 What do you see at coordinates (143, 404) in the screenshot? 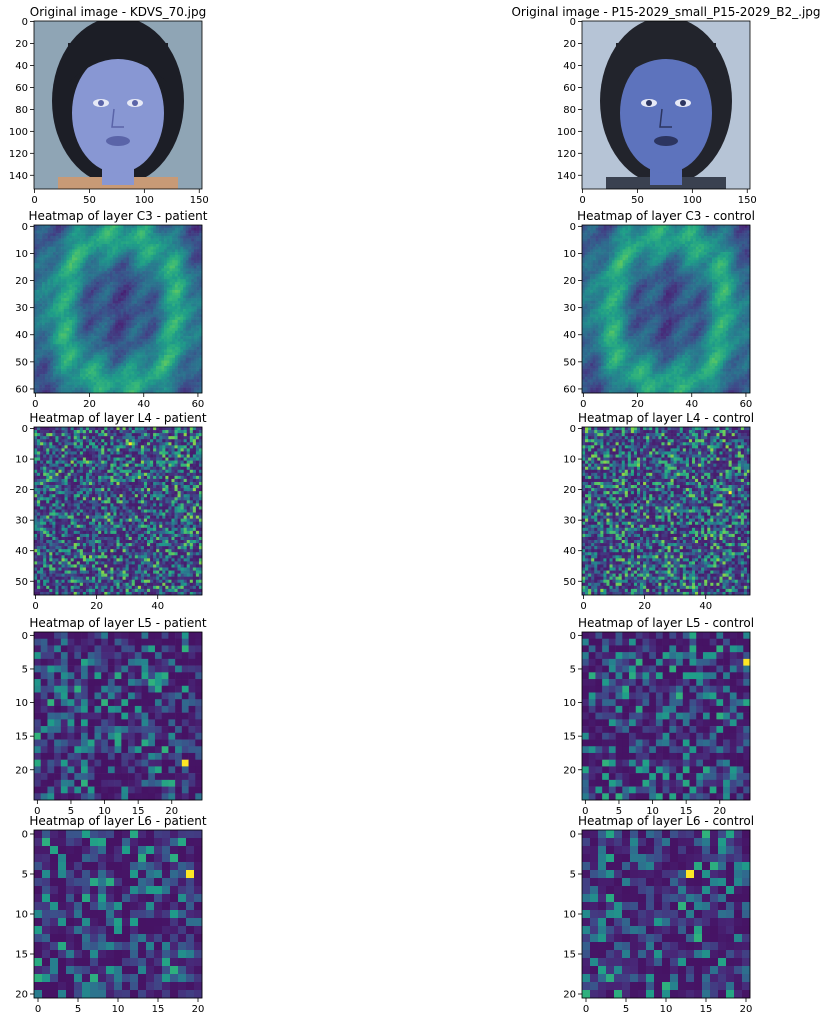
I see `x-tick-label: 40` at bounding box center [143, 404].